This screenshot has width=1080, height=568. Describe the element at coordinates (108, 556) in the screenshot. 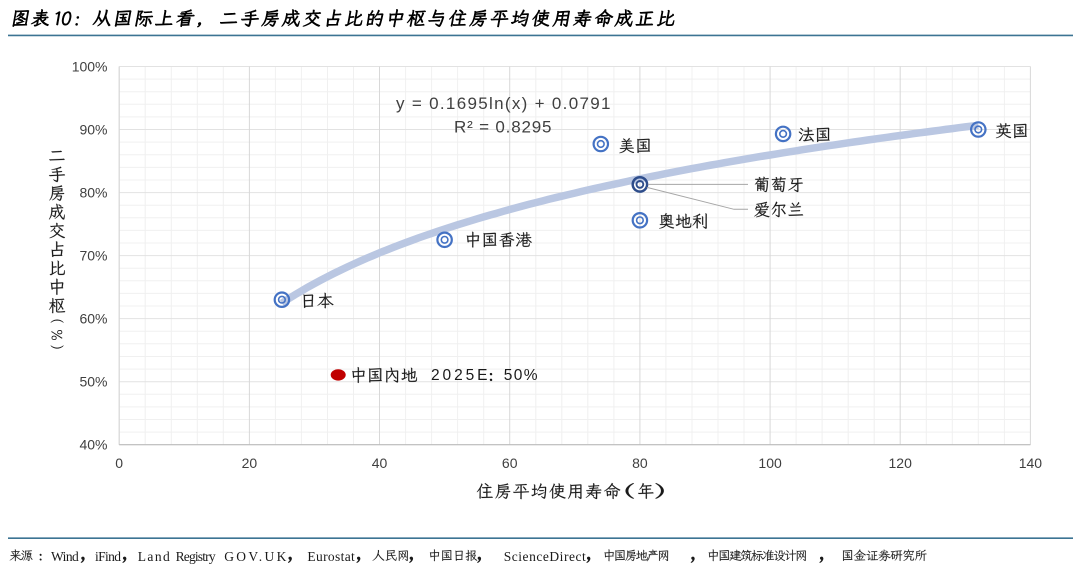

I see `svg-text: iFind` at that location.